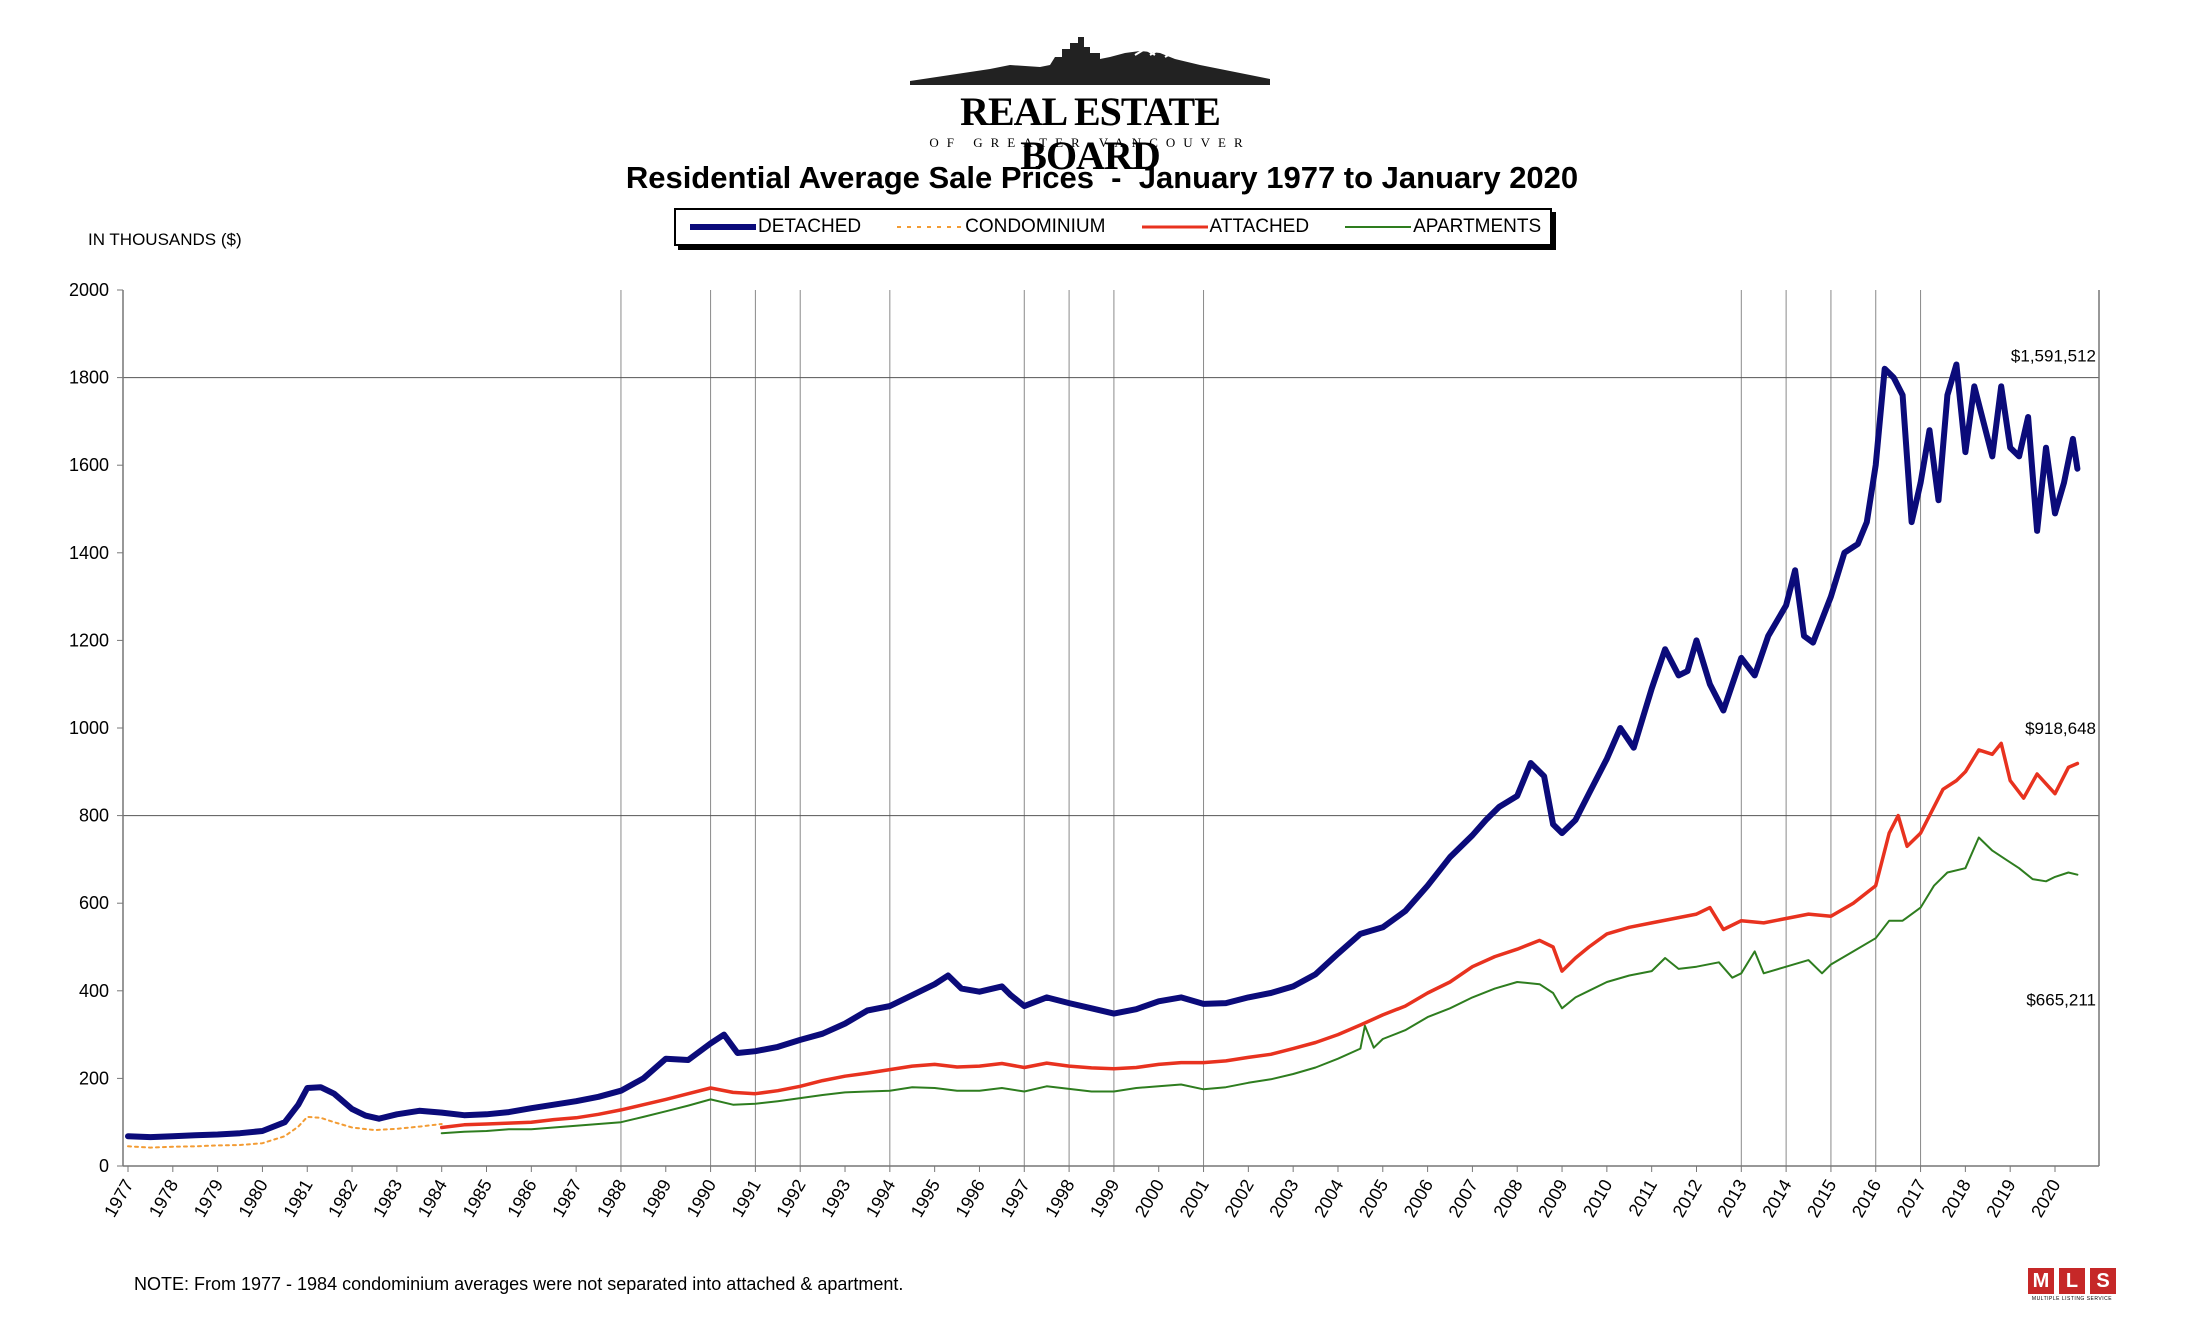  Describe the element at coordinates (94, 903) in the screenshot. I see `y-tick-label: 600` at that location.